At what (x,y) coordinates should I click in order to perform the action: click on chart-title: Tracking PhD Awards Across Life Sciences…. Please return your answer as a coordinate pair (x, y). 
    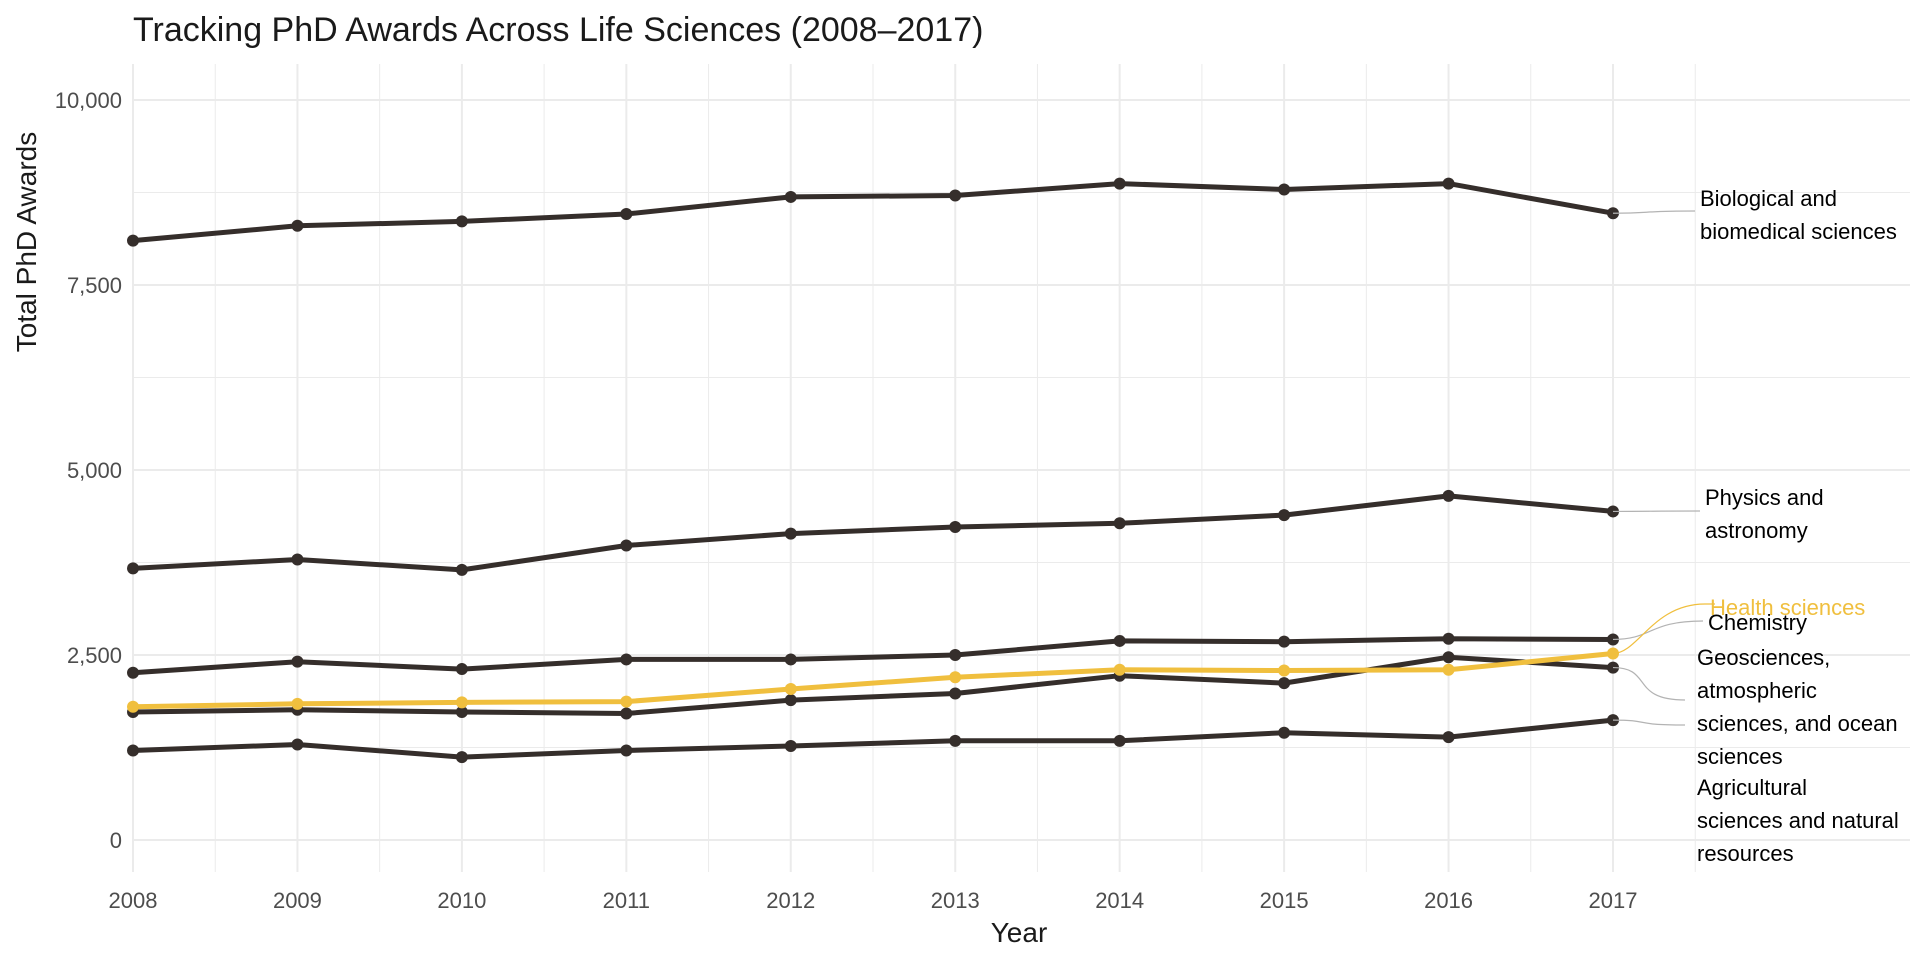
    Looking at the image, I should click on (558, 30).